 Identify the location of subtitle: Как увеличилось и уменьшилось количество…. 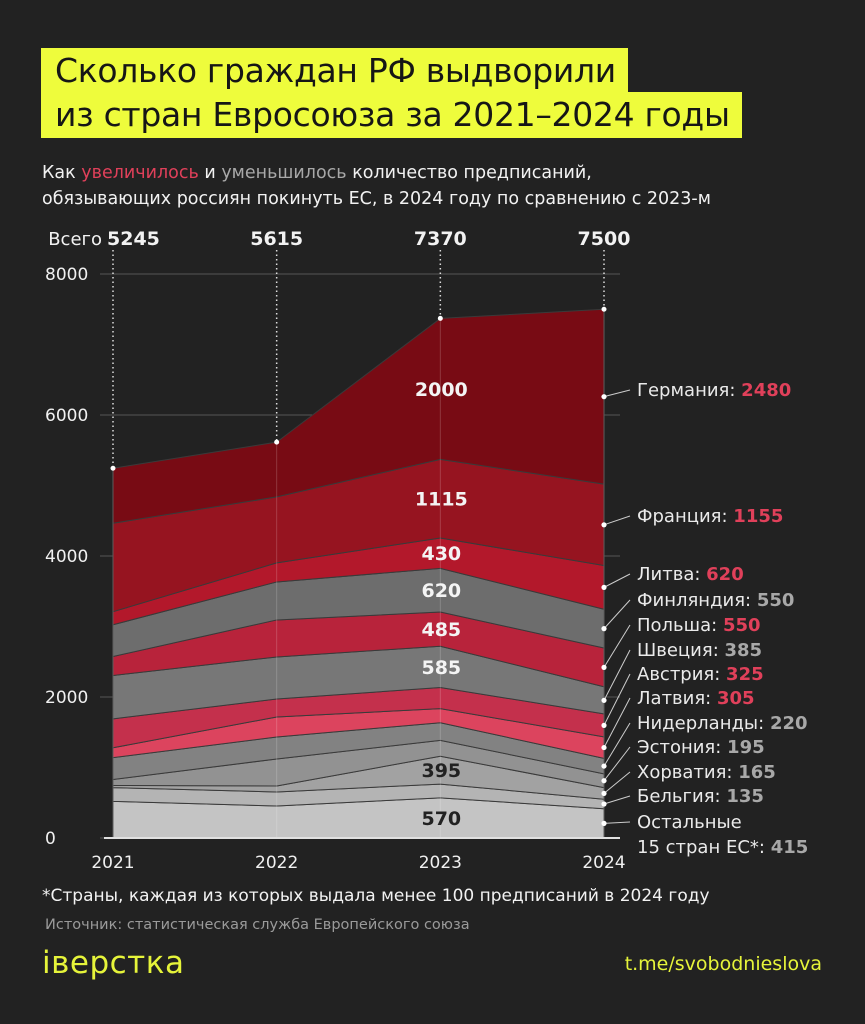
(376, 186).